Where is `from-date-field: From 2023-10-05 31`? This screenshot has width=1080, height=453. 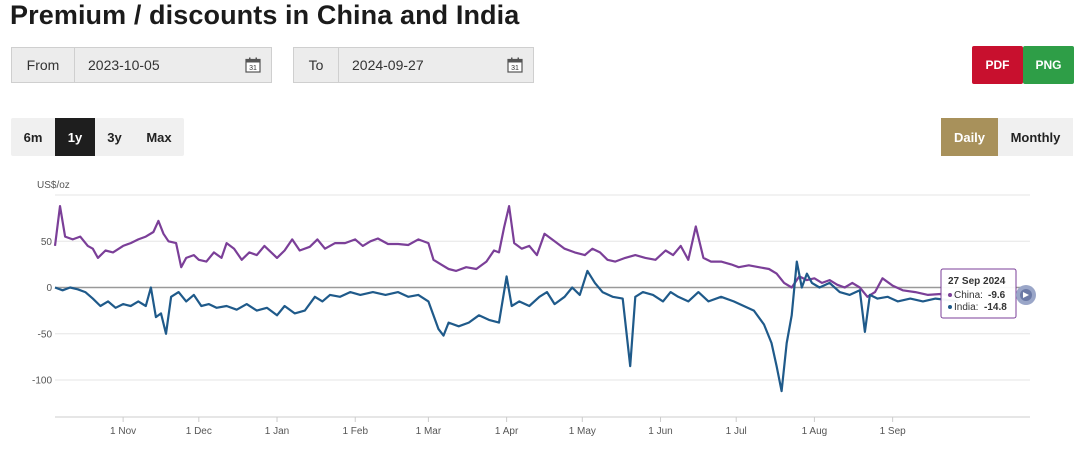
from-date-field: From 2023-10-05 31 is located at coordinates (141, 65).